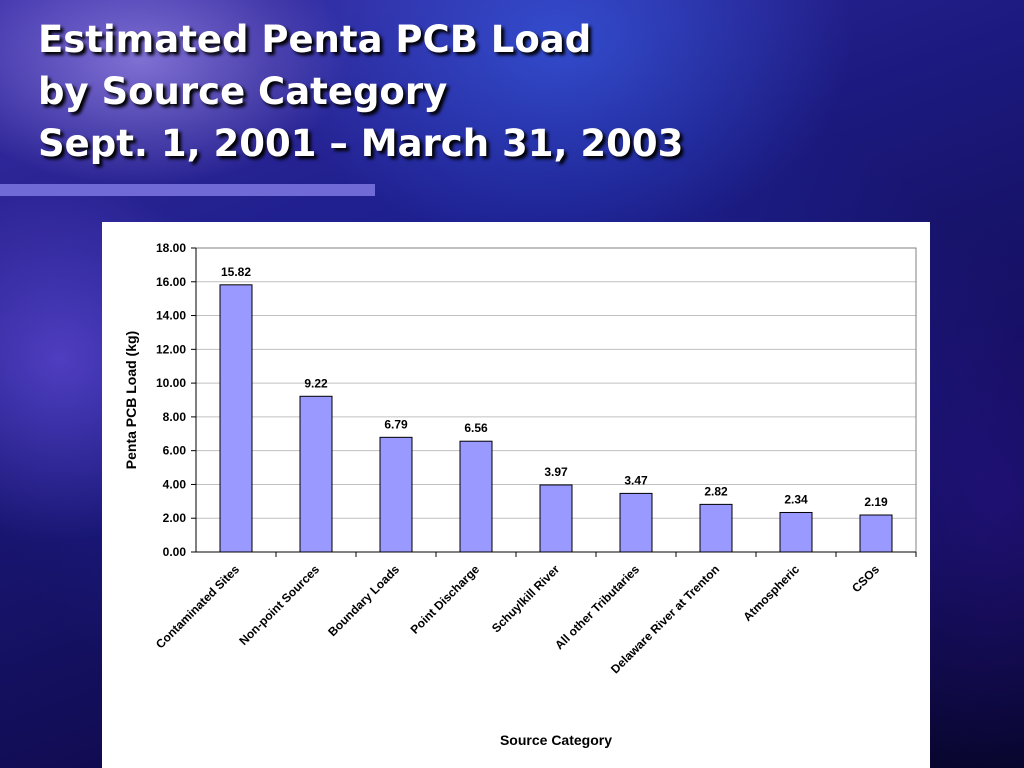  I want to click on y-tick-label: 12.00, so click(171, 349).